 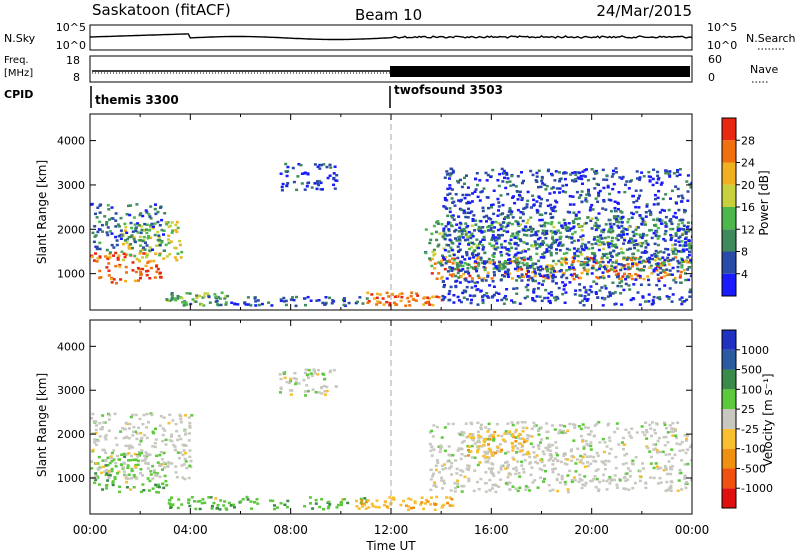 What do you see at coordinates (711, 77) in the screenshot?
I see `nave-tick-bottom: 0` at bounding box center [711, 77].